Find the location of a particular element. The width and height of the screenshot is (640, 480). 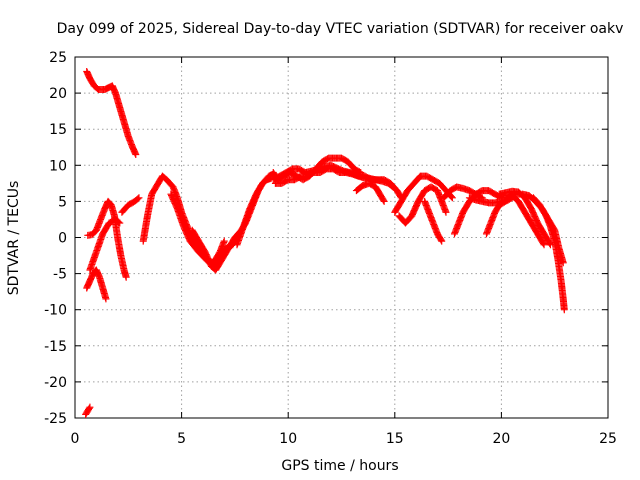

y-tick-label-5: 0 is located at coordinates (62, 239).